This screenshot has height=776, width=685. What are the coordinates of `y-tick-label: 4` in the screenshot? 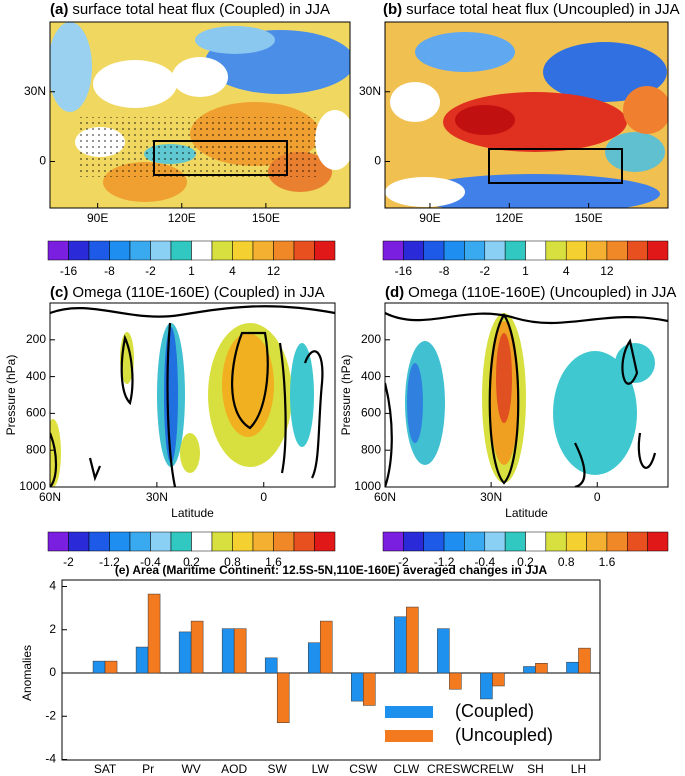 It's located at (52, 586).